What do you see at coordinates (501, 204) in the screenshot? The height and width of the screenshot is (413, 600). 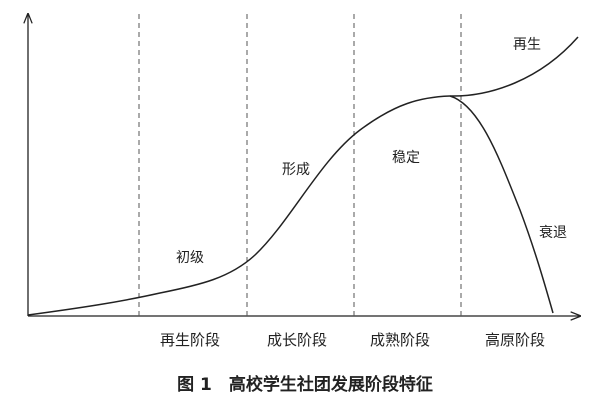 I see `decline-curve` at bounding box center [501, 204].